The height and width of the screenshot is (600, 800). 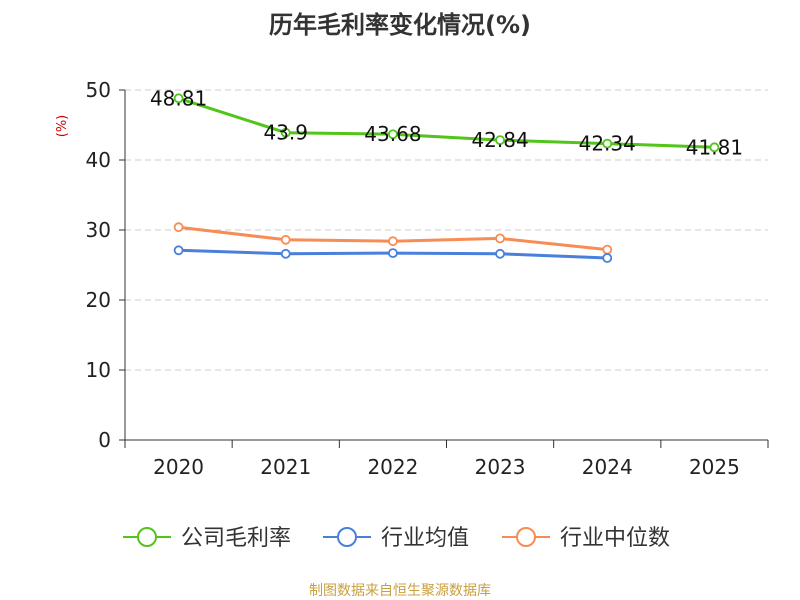 What do you see at coordinates (62, 126) in the screenshot?
I see `y-axis-label: (%)` at bounding box center [62, 126].